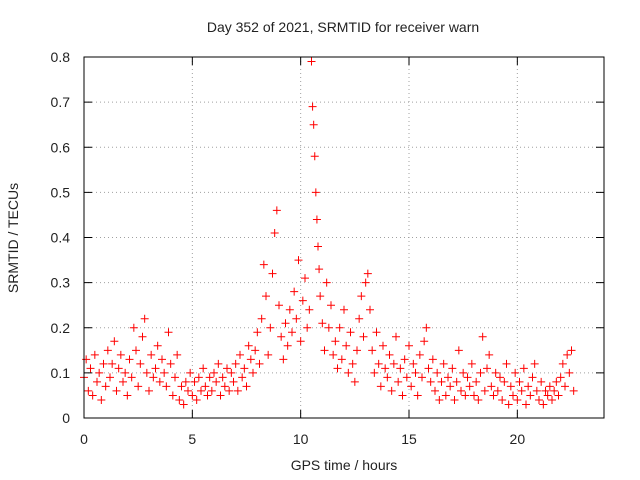 Image resolution: width=640 pixels, height=480 pixels. I want to click on y-tick-label: 0.3, so click(61, 283).